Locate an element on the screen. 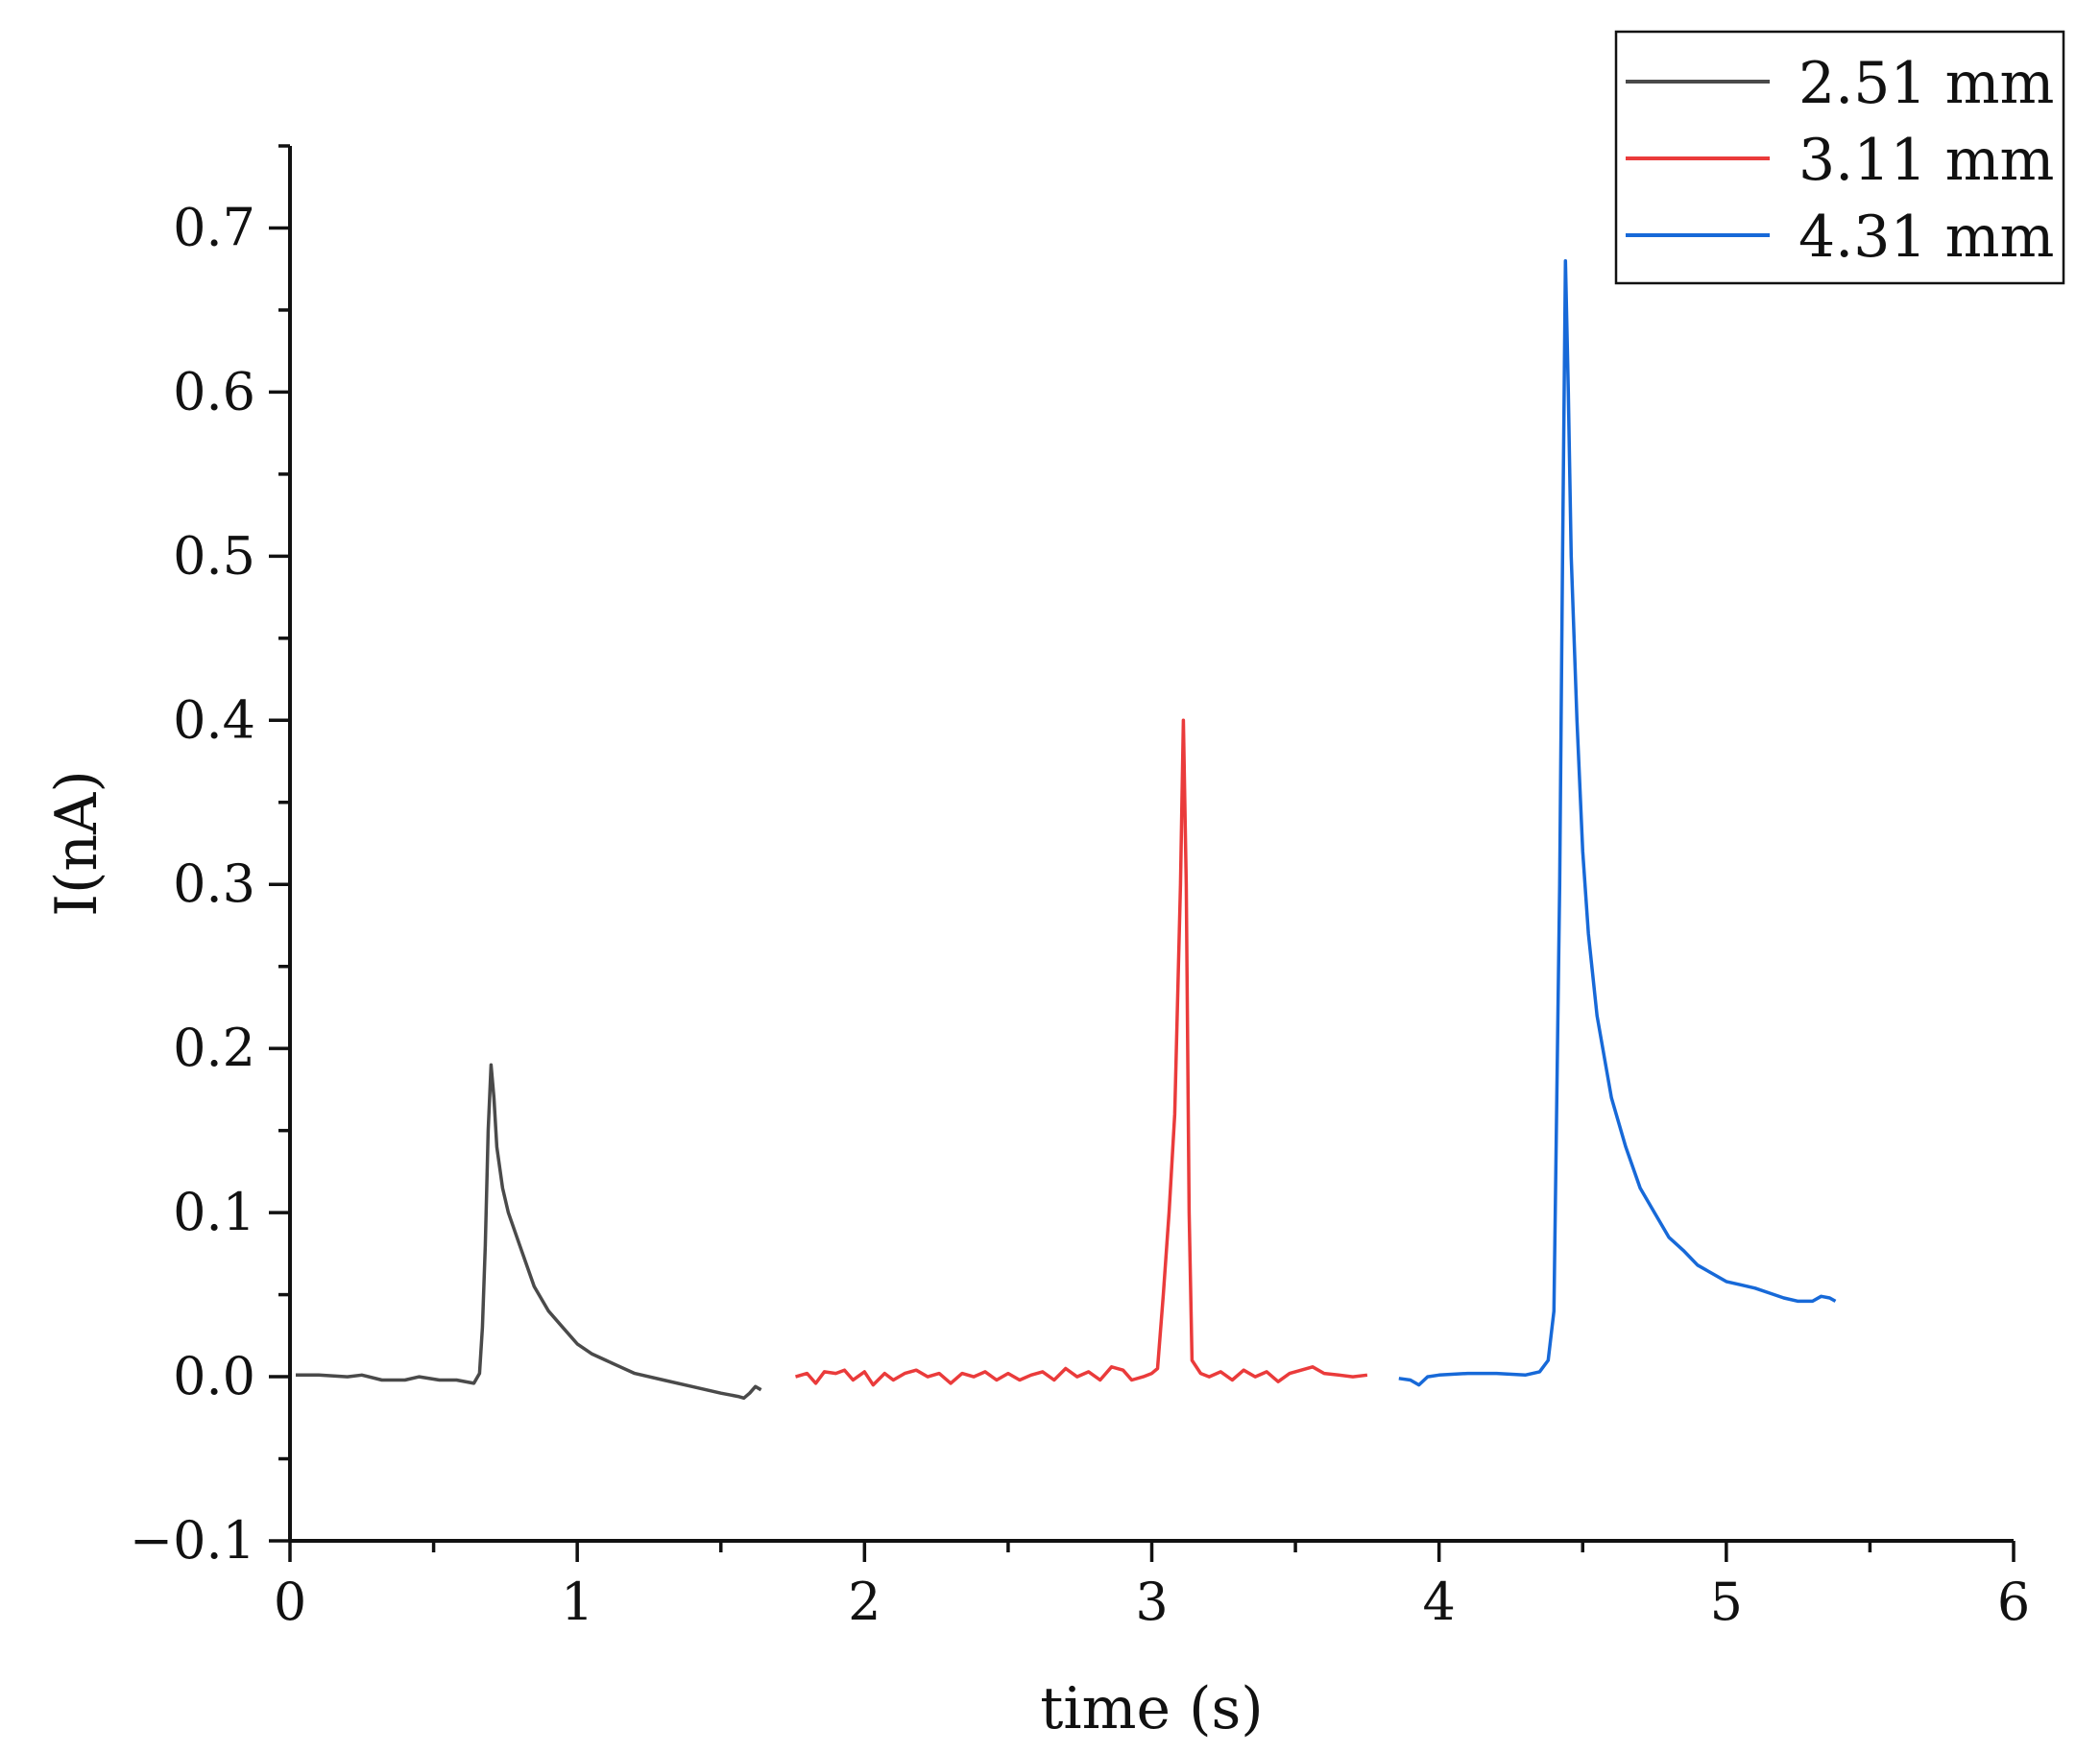 This screenshot has height=1753, width=2100. y-tick-label: 0.1 is located at coordinates (214, 1212).